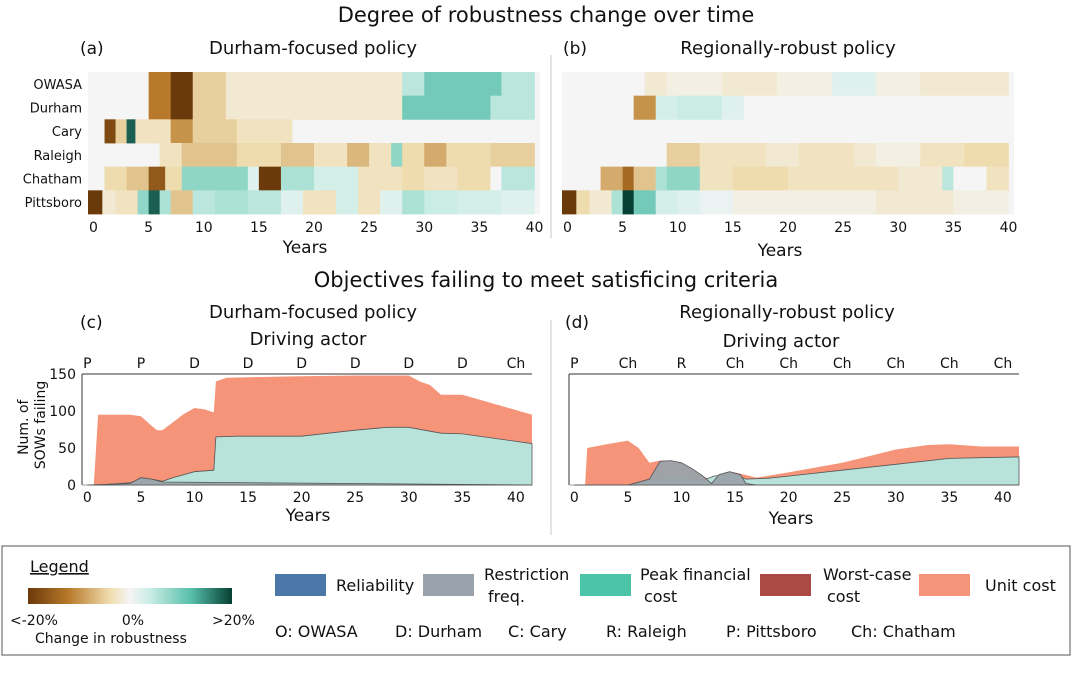  What do you see at coordinates (308, 339) in the screenshot?
I see `panel-subtitle-c: Driving actor` at bounding box center [308, 339].